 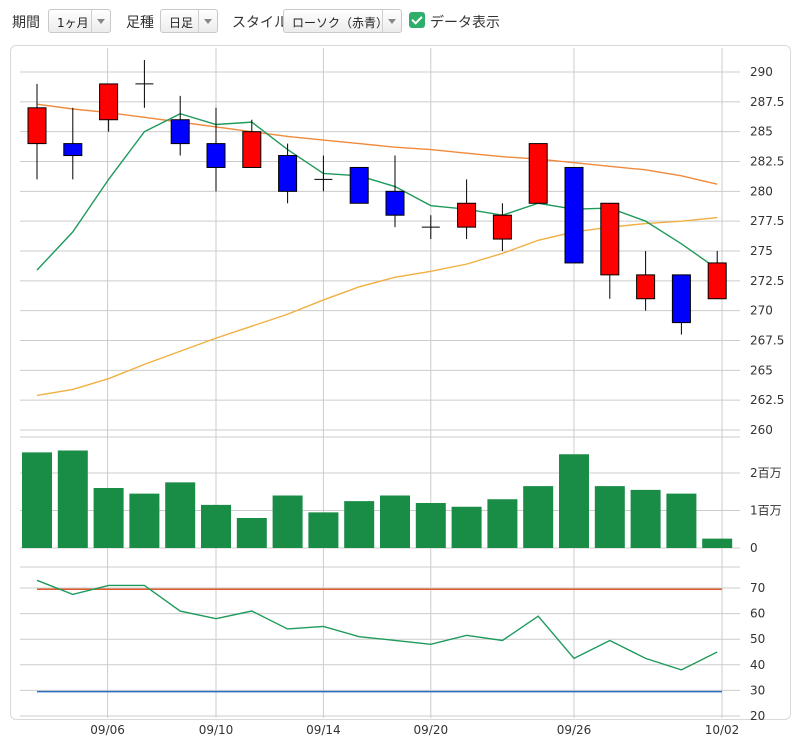 What do you see at coordinates (757, 639) in the screenshot?
I see `rsi-tick-label: 50` at bounding box center [757, 639].